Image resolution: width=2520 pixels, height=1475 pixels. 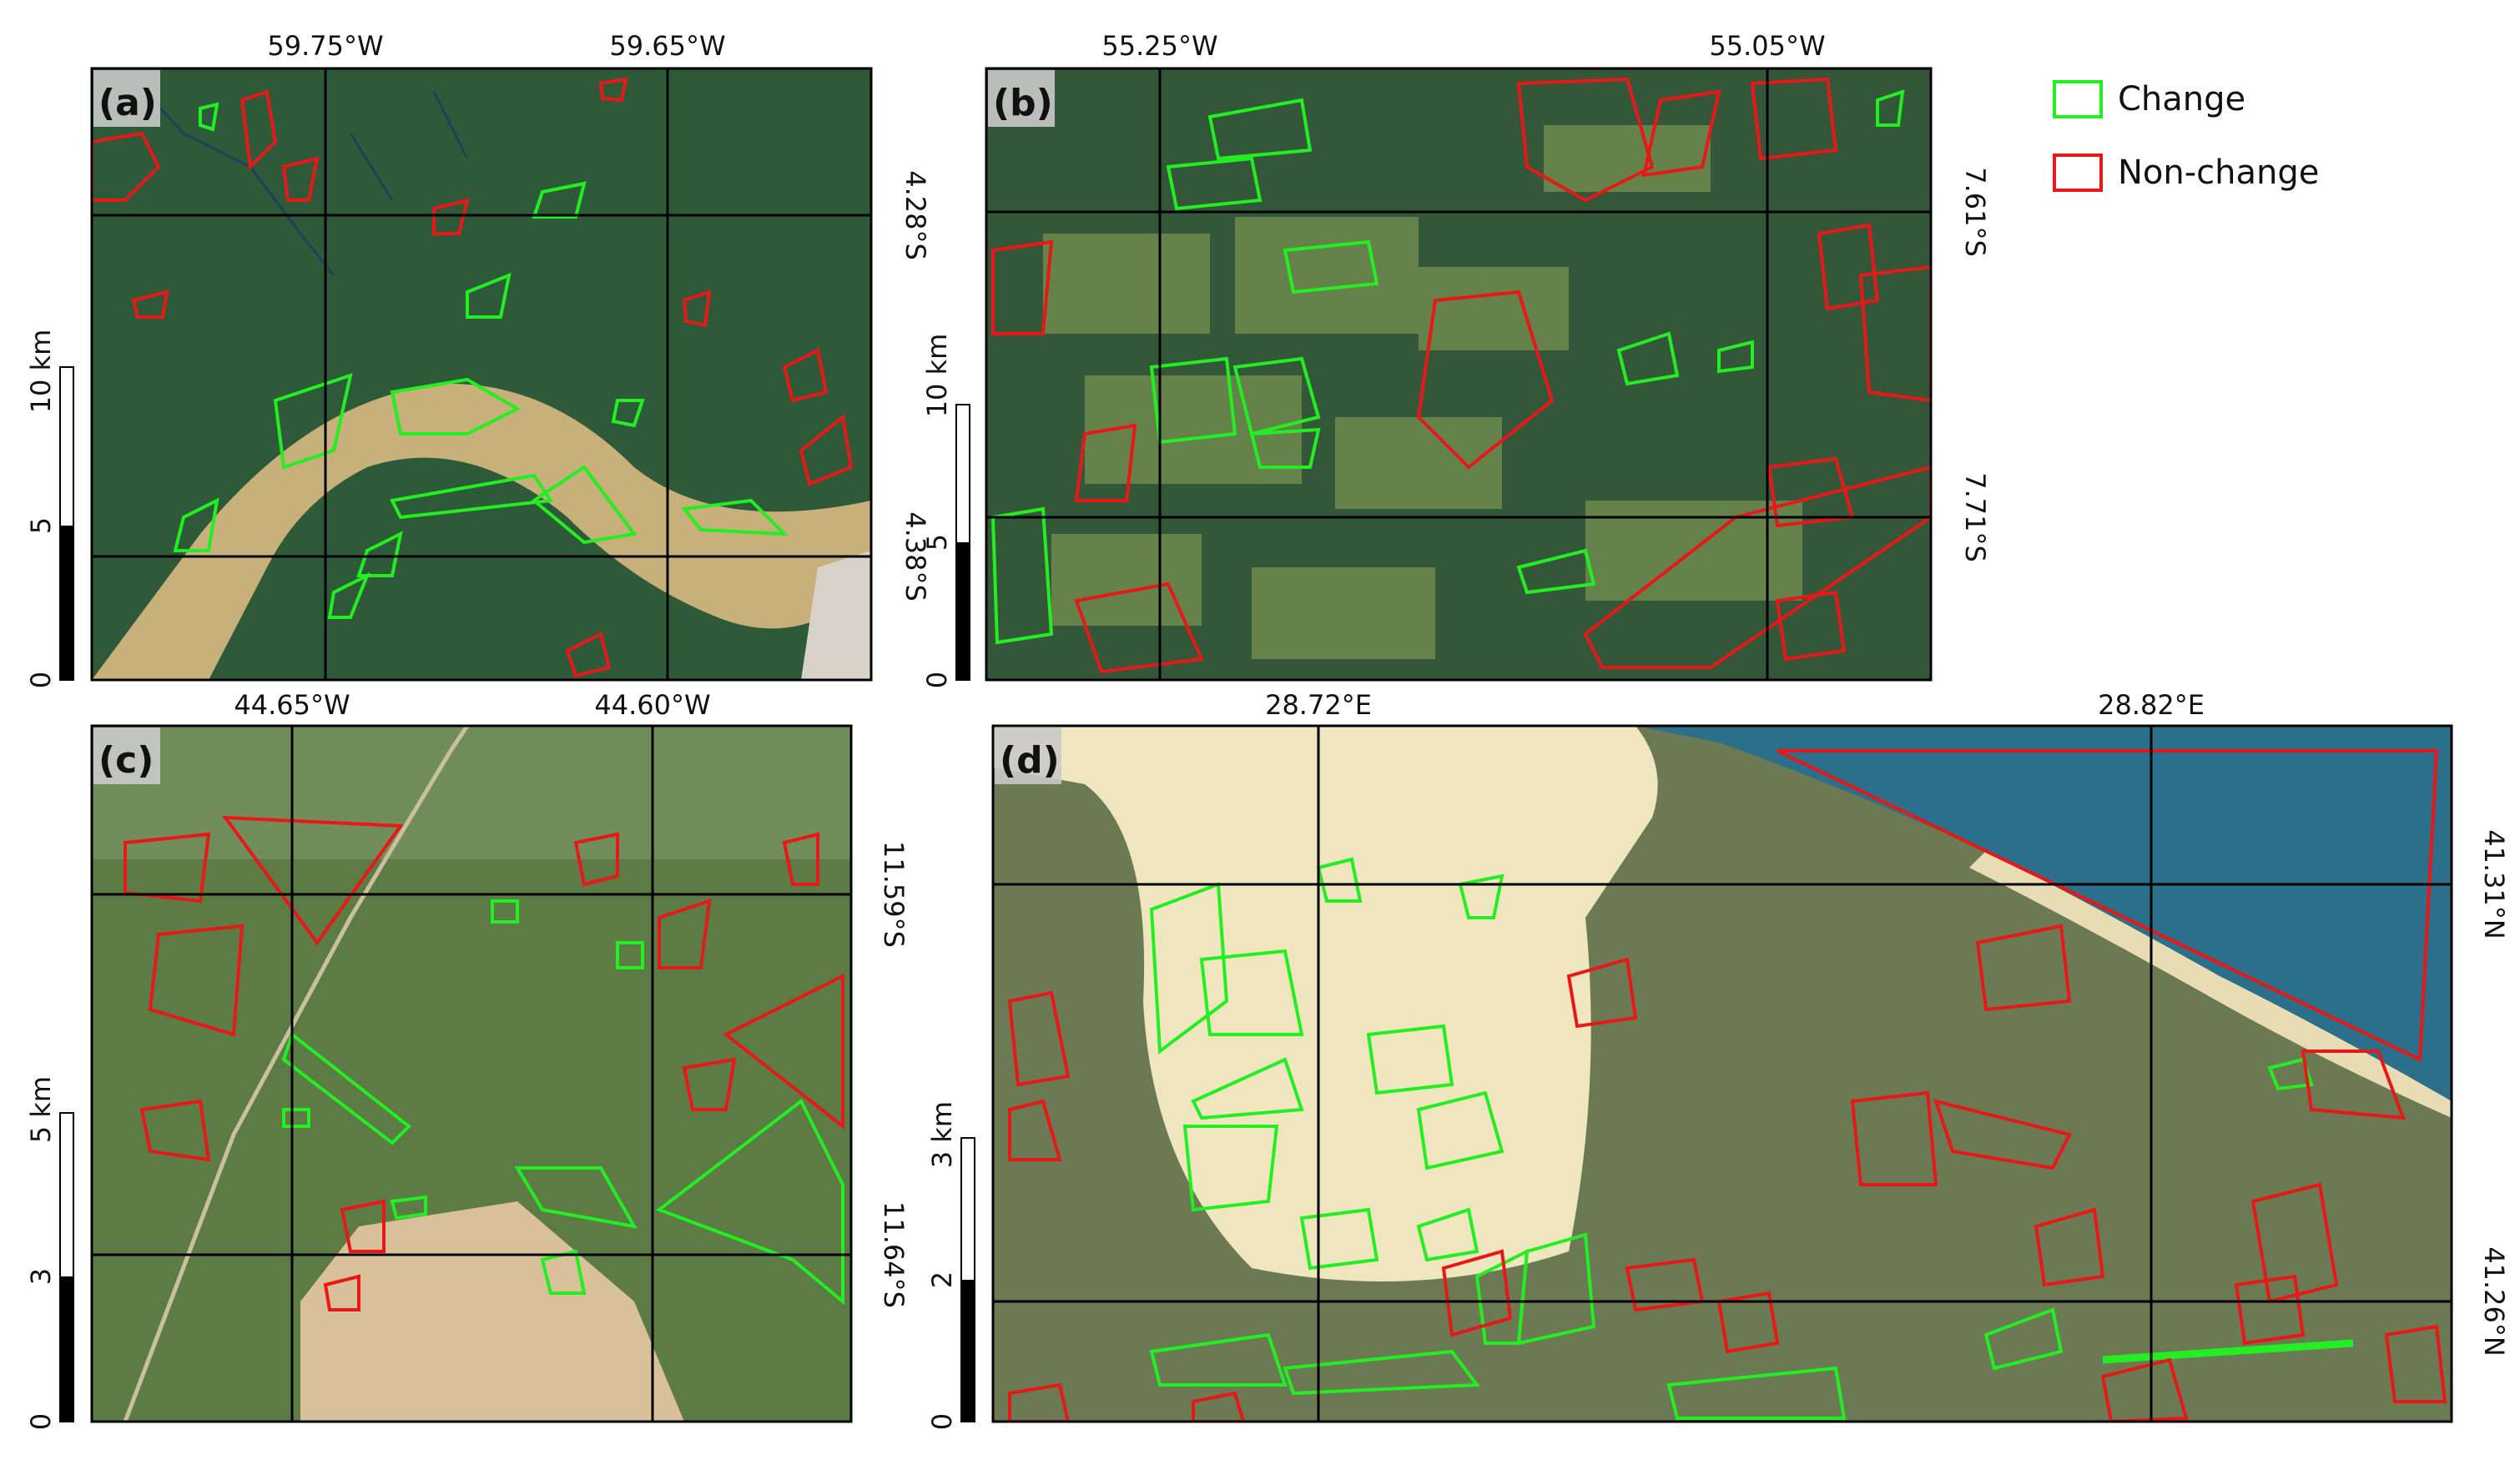 I want to click on panel-a-change-polygons, so click(x=481, y=360).